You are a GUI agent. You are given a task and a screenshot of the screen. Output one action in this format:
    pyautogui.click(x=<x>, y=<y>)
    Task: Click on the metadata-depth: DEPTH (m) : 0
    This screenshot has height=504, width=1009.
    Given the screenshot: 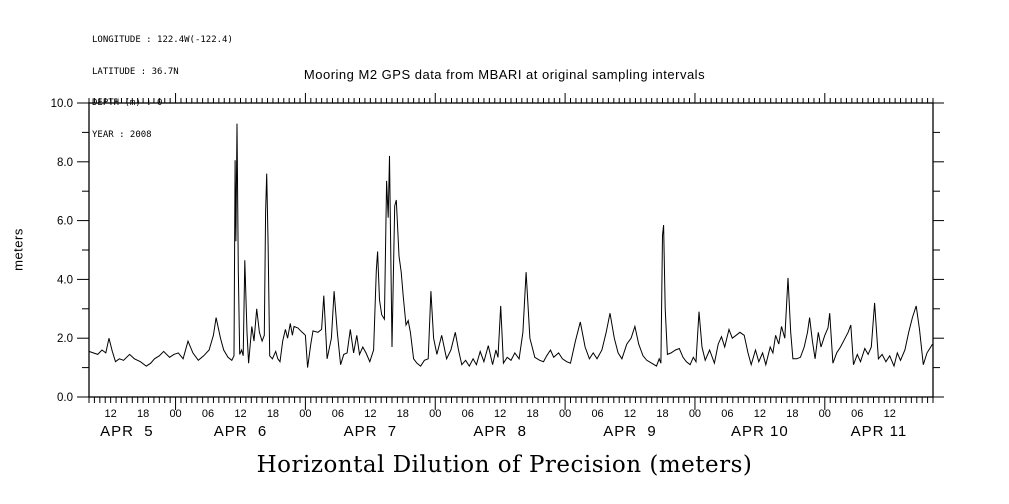 What is the action you would take?
    pyautogui.click(x=127, y=103)
    